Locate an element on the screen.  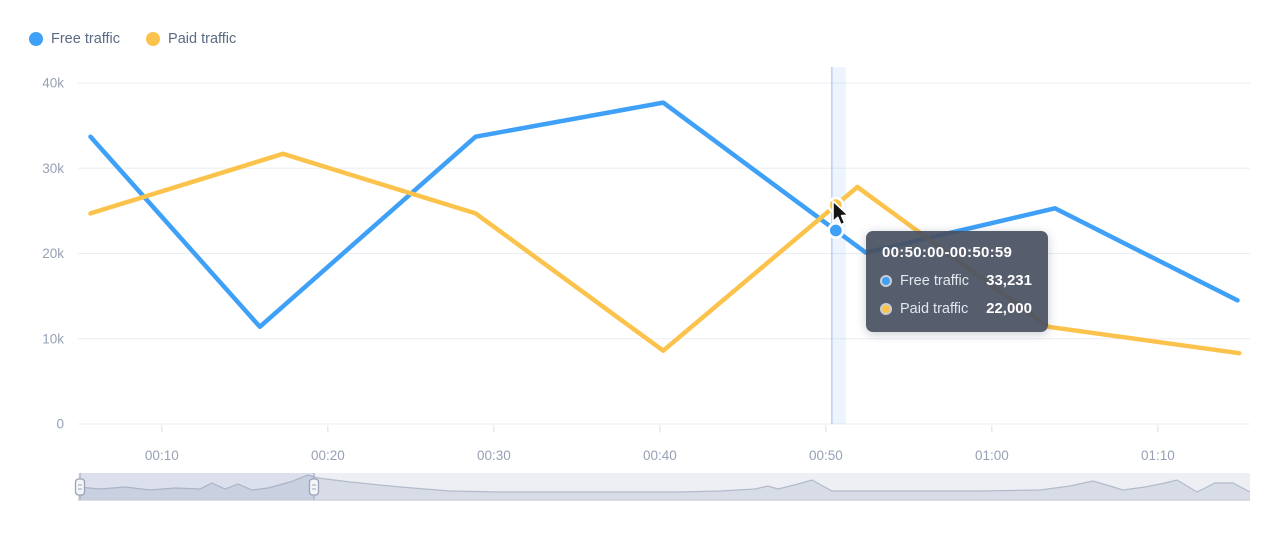
tooltip-time-range: 00:50:00-00:50:59 is located at coordinates (947, 252).